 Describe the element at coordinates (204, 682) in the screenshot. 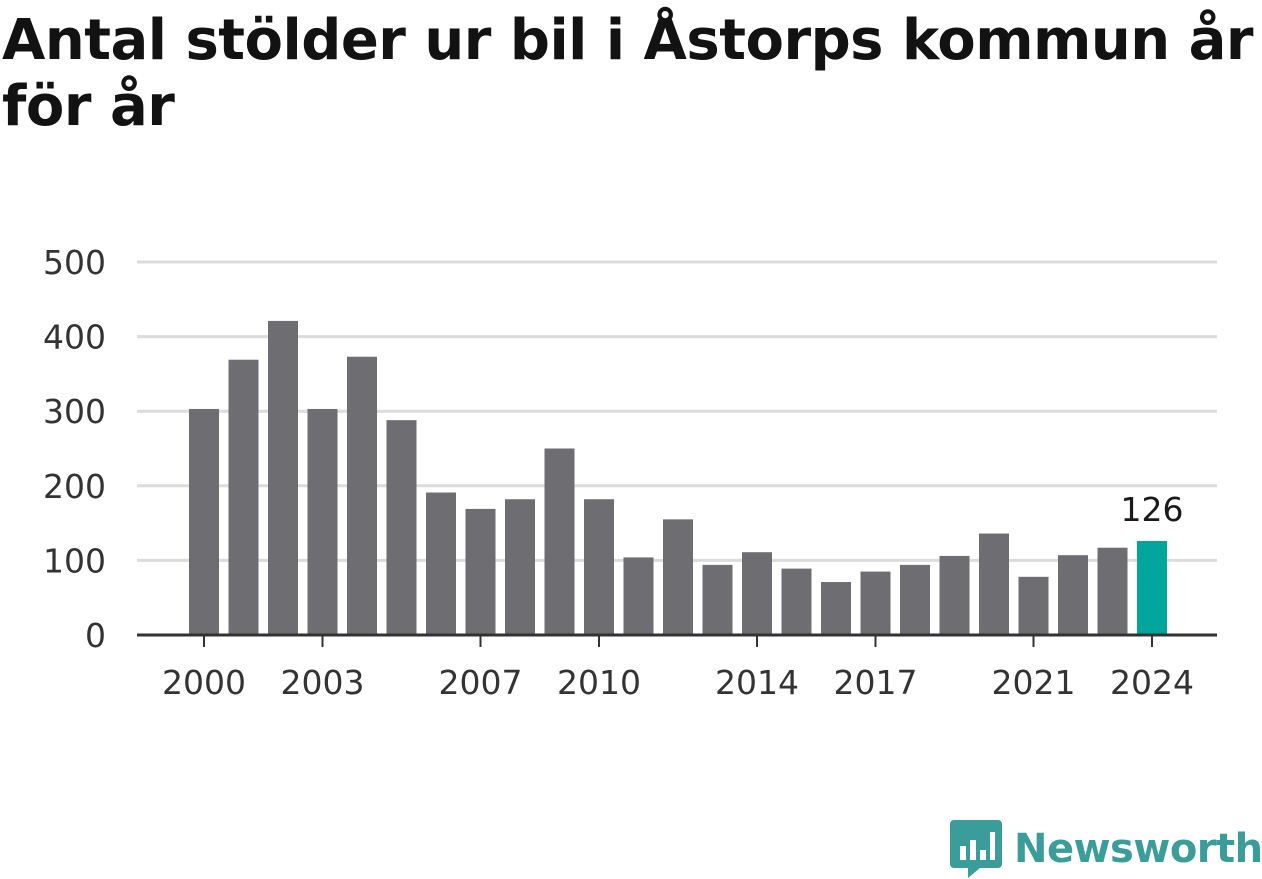

I see `x-tick-label: 2000` at that location.